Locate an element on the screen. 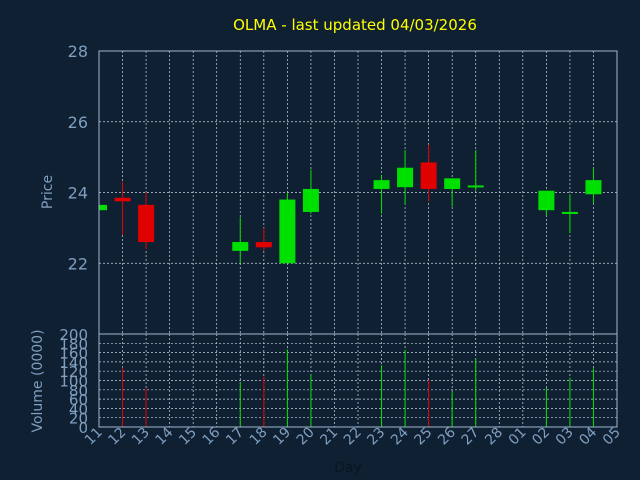 The image size is (640, 480). day-tick-label: 22 is located at coordinates (353, 437).